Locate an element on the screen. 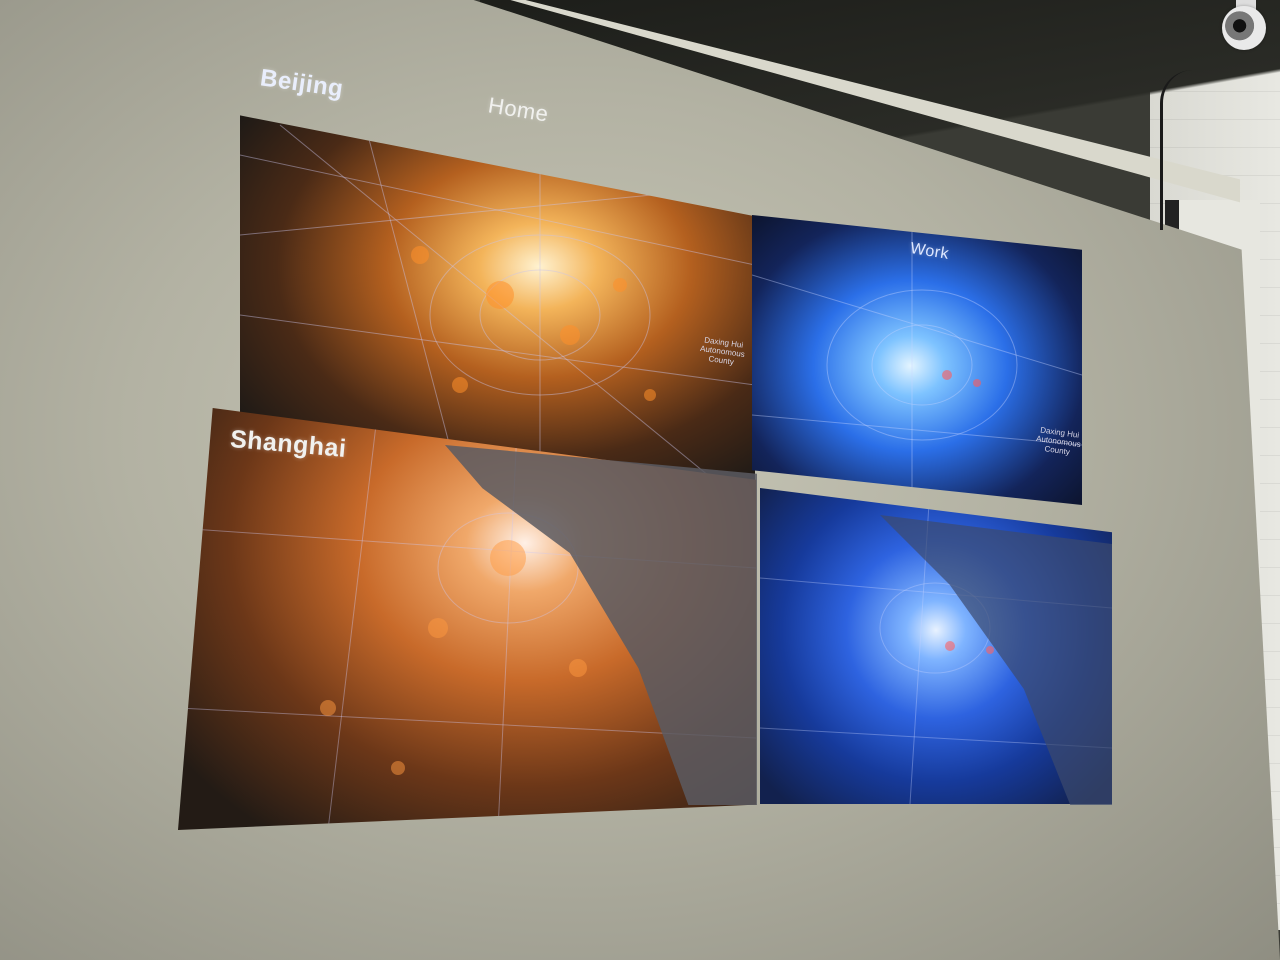 Image resolution: width=1280 pixels, height=960 pixels. beijing-work-roads is located at coordinates (917, 360).